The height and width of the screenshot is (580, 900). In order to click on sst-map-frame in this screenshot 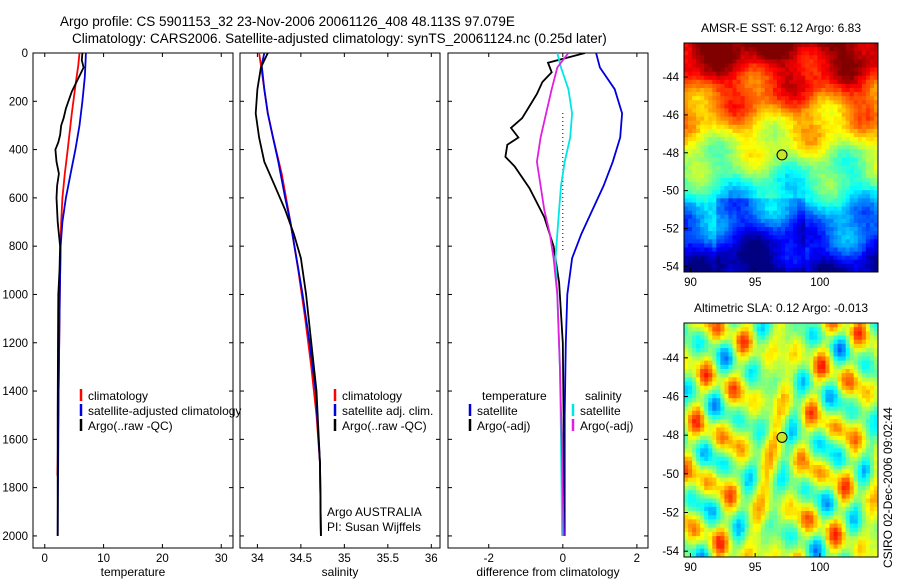, I will do `click(781, 157)`.